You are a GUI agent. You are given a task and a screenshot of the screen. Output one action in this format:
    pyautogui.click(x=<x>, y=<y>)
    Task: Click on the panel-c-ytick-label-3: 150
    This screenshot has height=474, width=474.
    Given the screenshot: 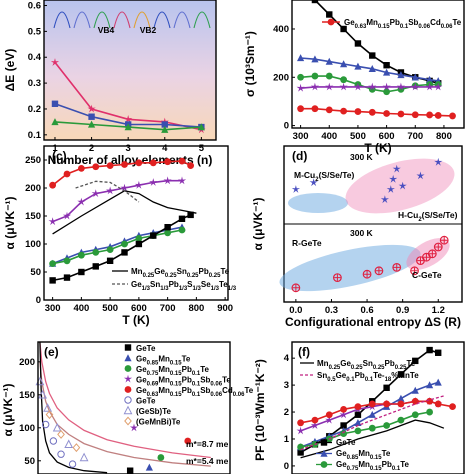 What is the action you would take?
    pyautogui.click(x=33, y=216)
    